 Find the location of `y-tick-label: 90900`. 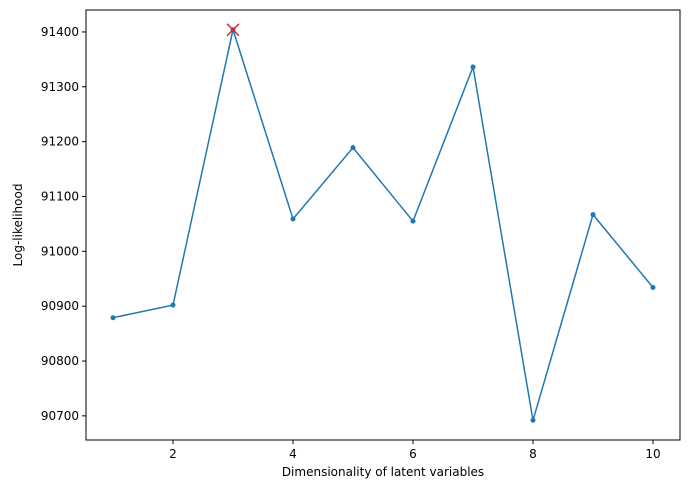

y-tick-label: 90900 is located at coordinates (60, 306).